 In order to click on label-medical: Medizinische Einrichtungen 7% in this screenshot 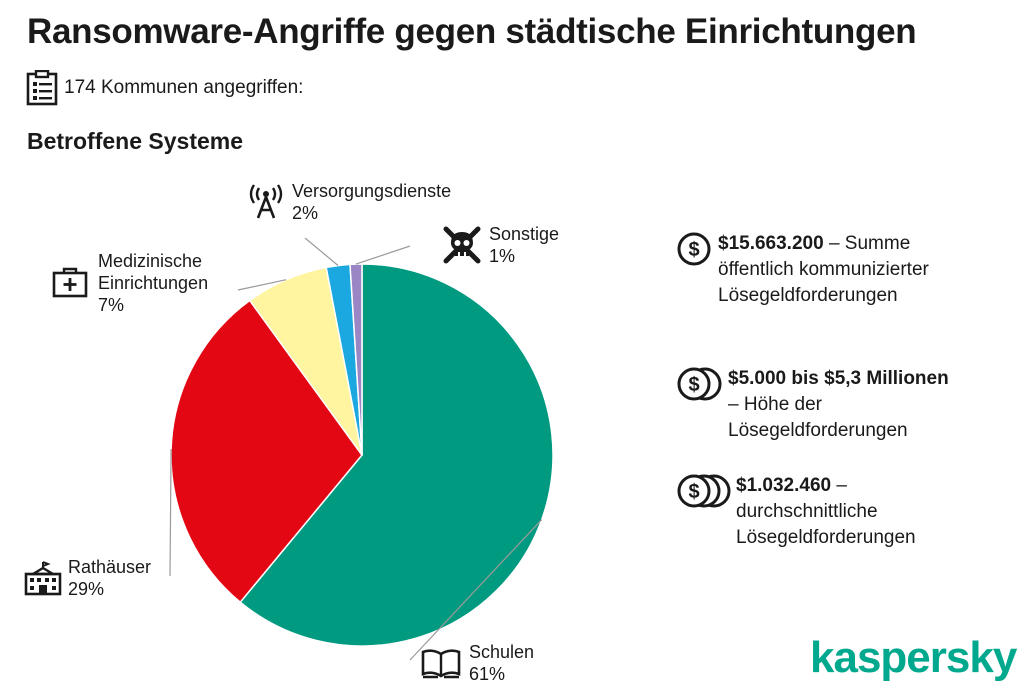, I will do `click(153, 283)`.